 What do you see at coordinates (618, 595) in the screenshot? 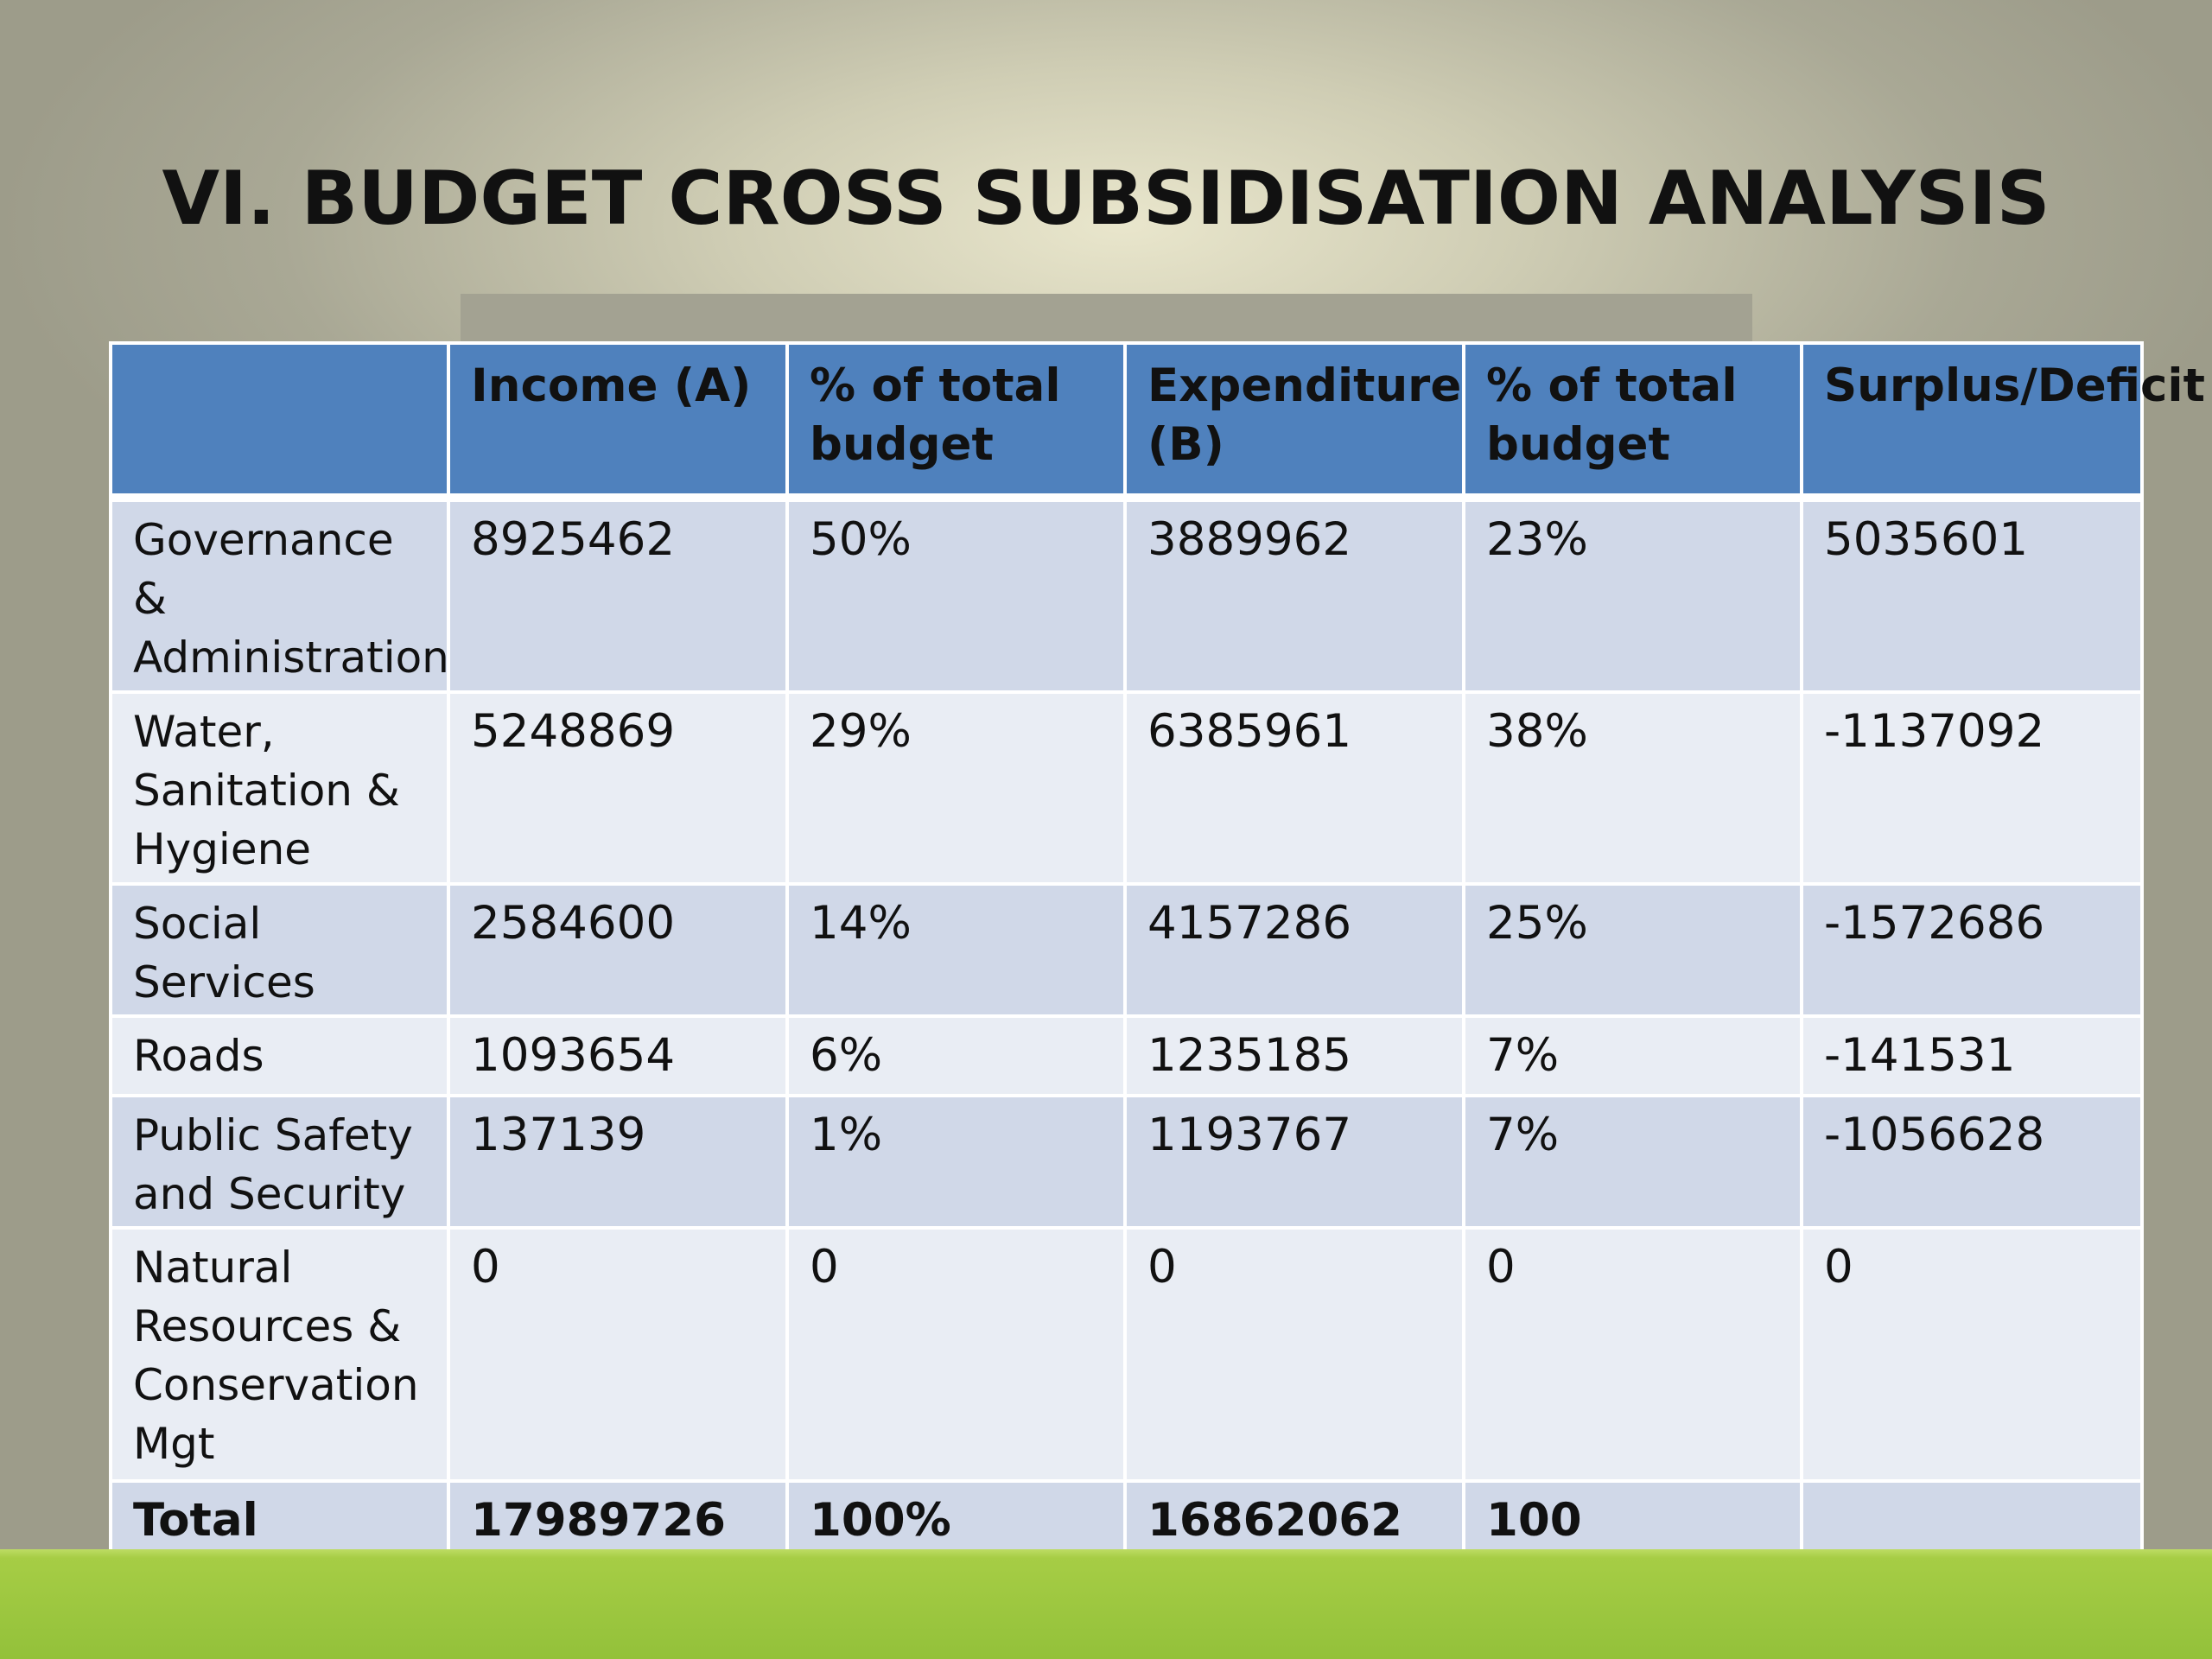
I see `cell-income: 8925462` at bounding box center [618, 595].